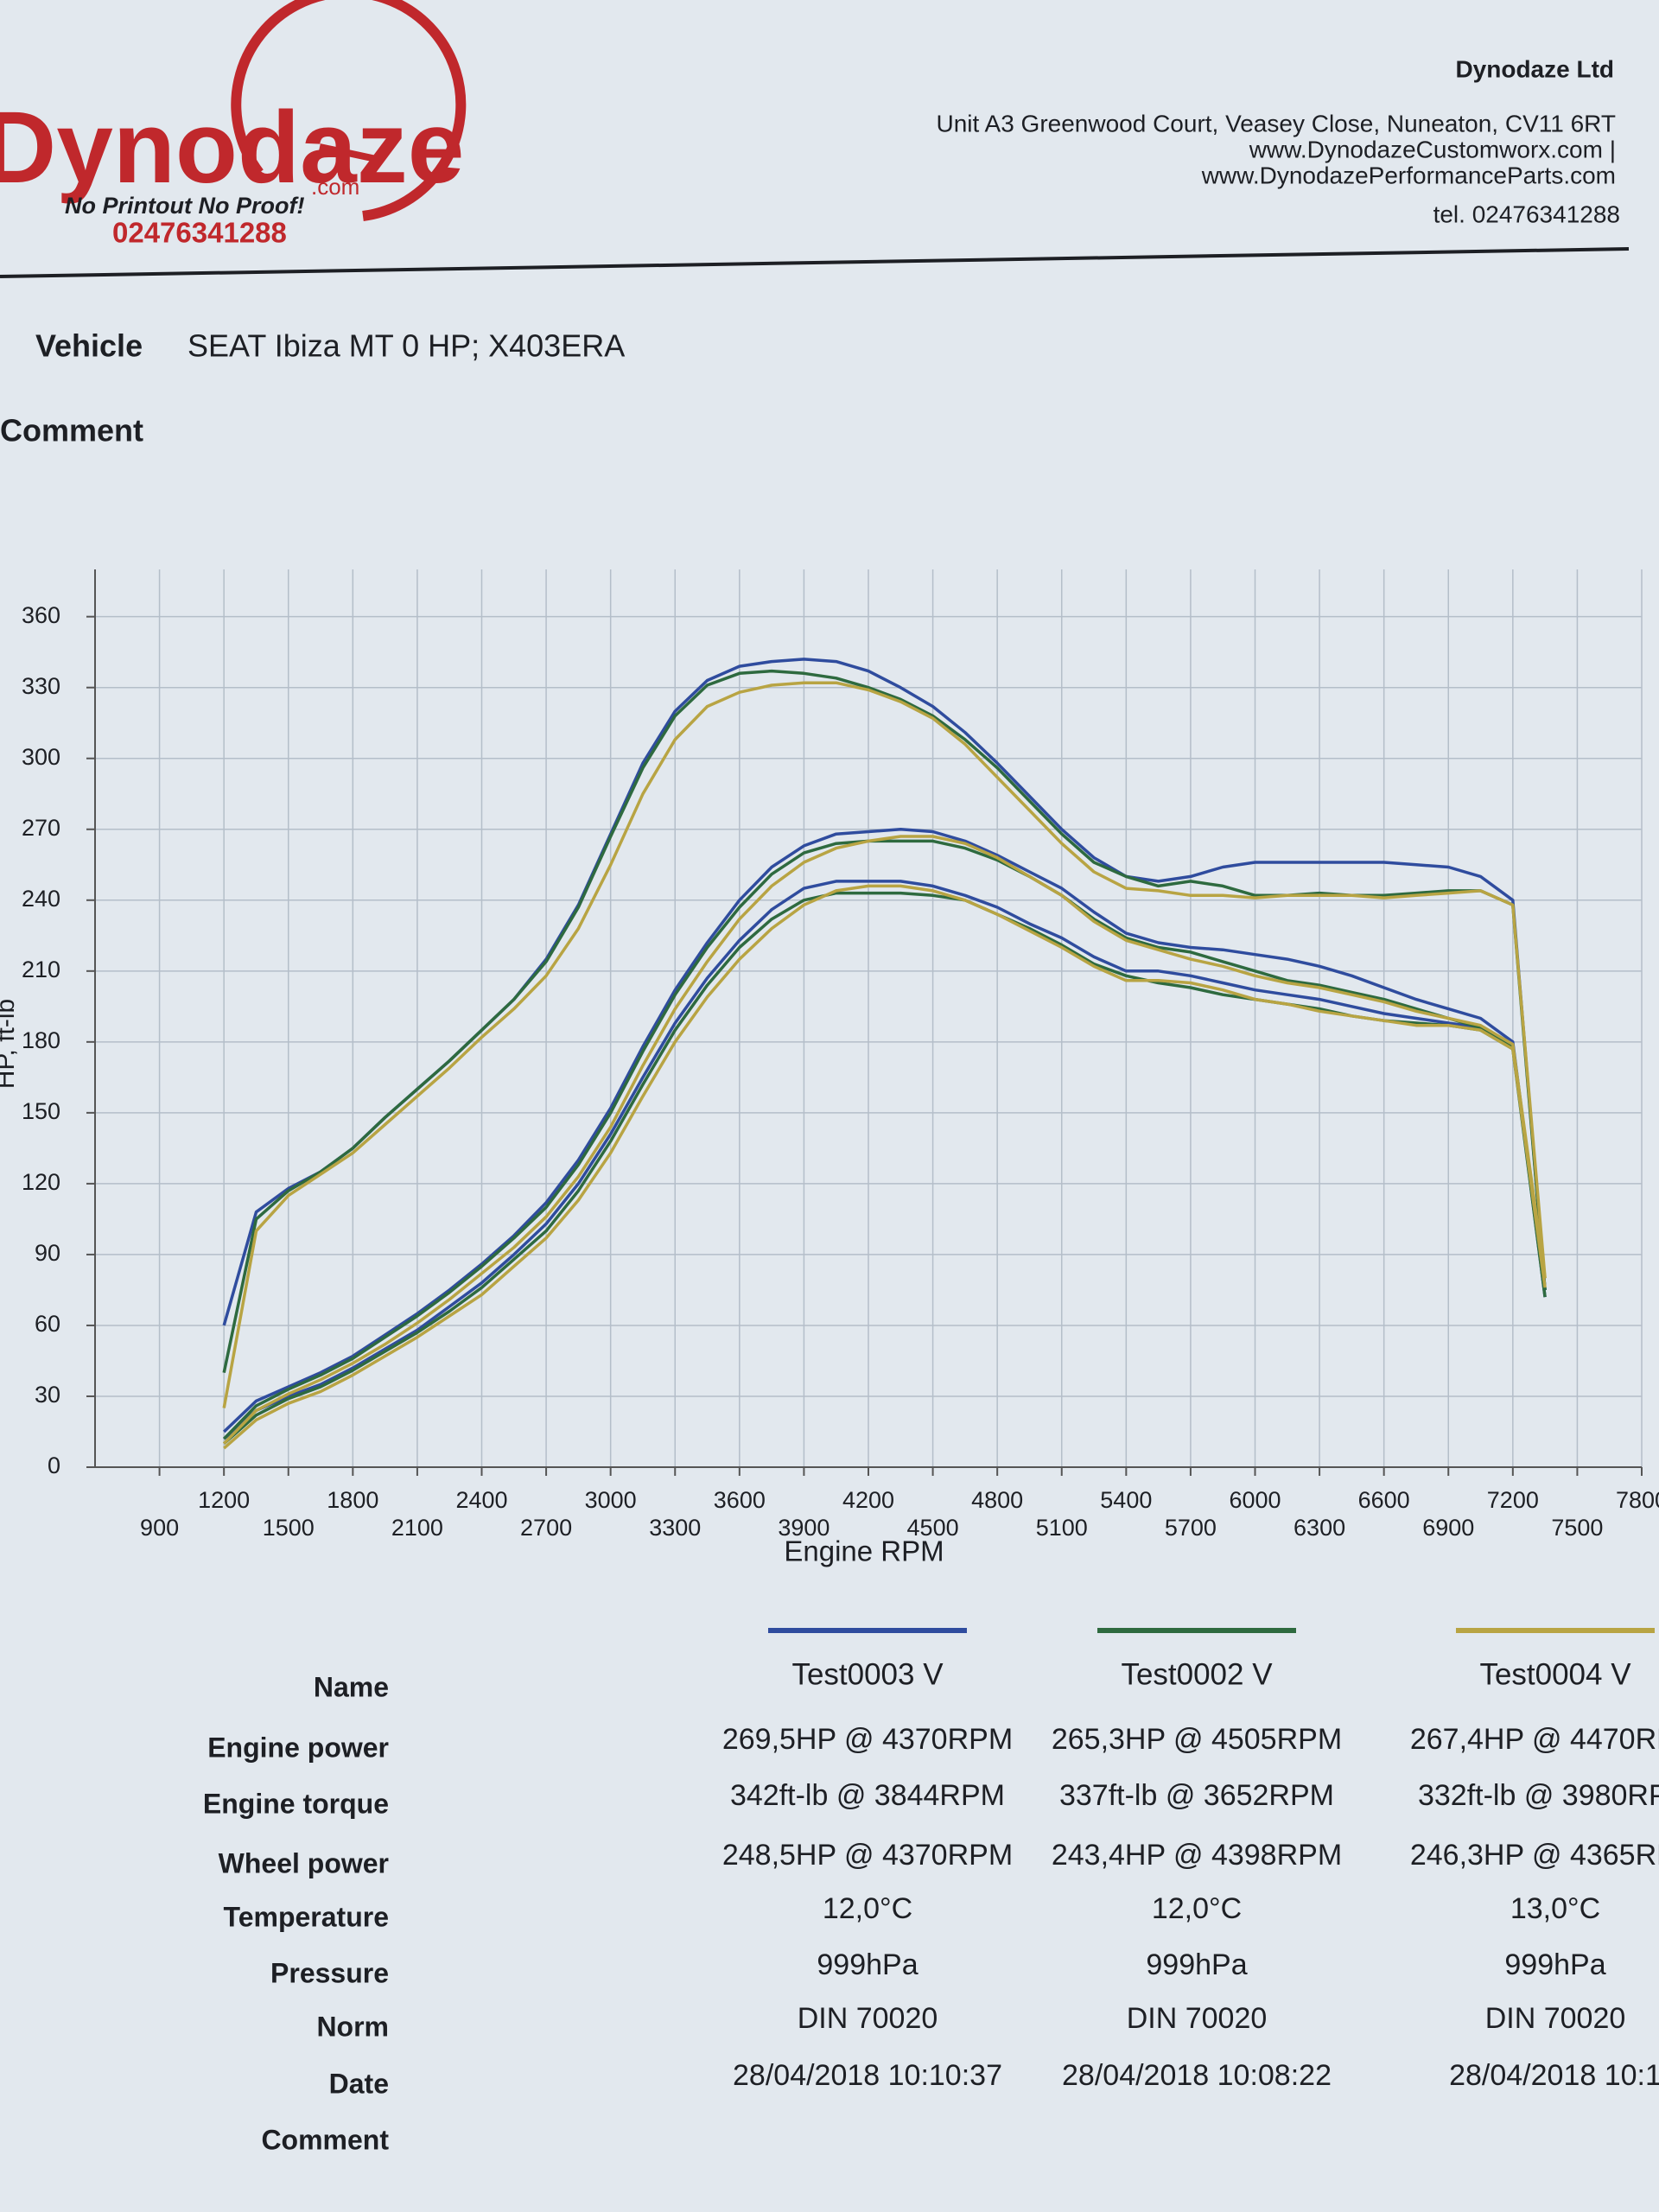  What do you see at coordinates (1197, 1739) in the screenshot?
I see `cell: 265,3HP @ 4505RPM` at bounding box center [1197, 1739].